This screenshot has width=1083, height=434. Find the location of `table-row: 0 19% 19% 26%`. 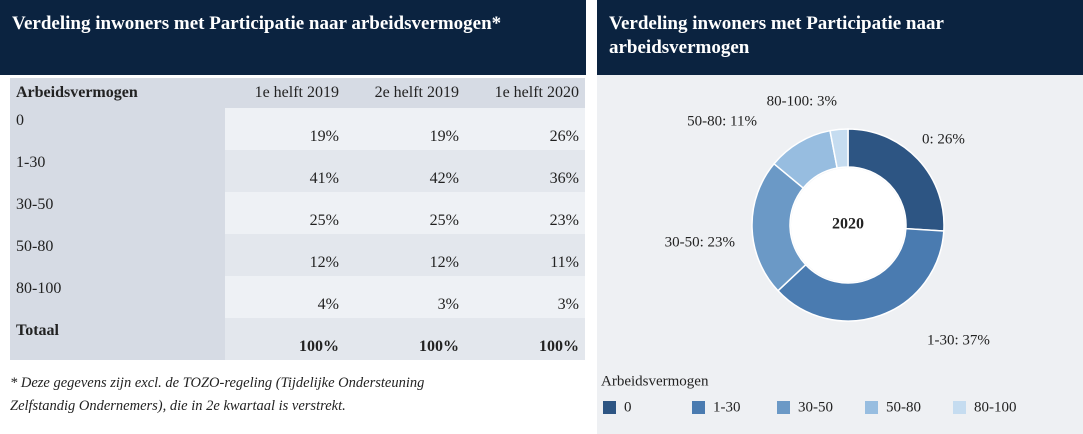

table-row: 0 19% 19% 26% is located at coordinates (297, 129).